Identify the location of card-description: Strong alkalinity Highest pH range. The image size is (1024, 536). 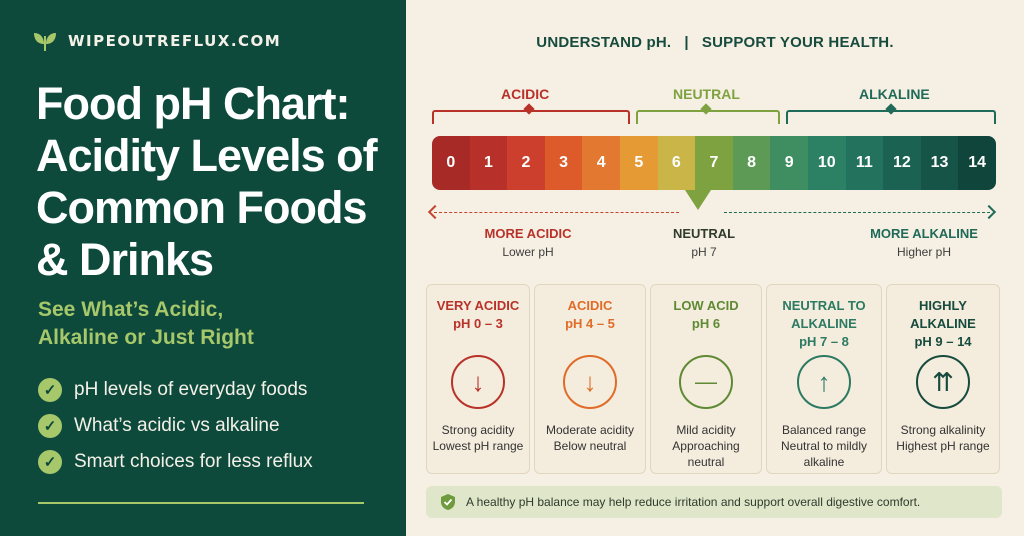
(943, 438).